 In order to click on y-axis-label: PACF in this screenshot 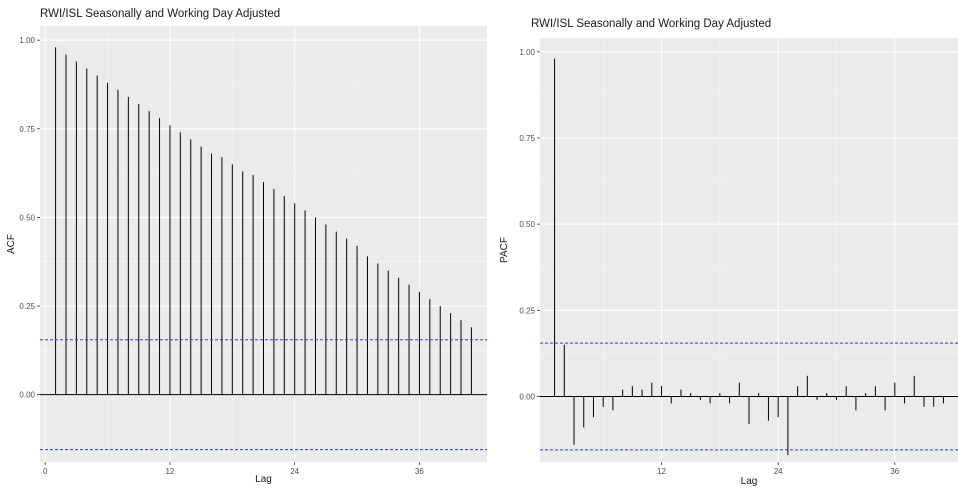, I will do `click(504, 250)`.